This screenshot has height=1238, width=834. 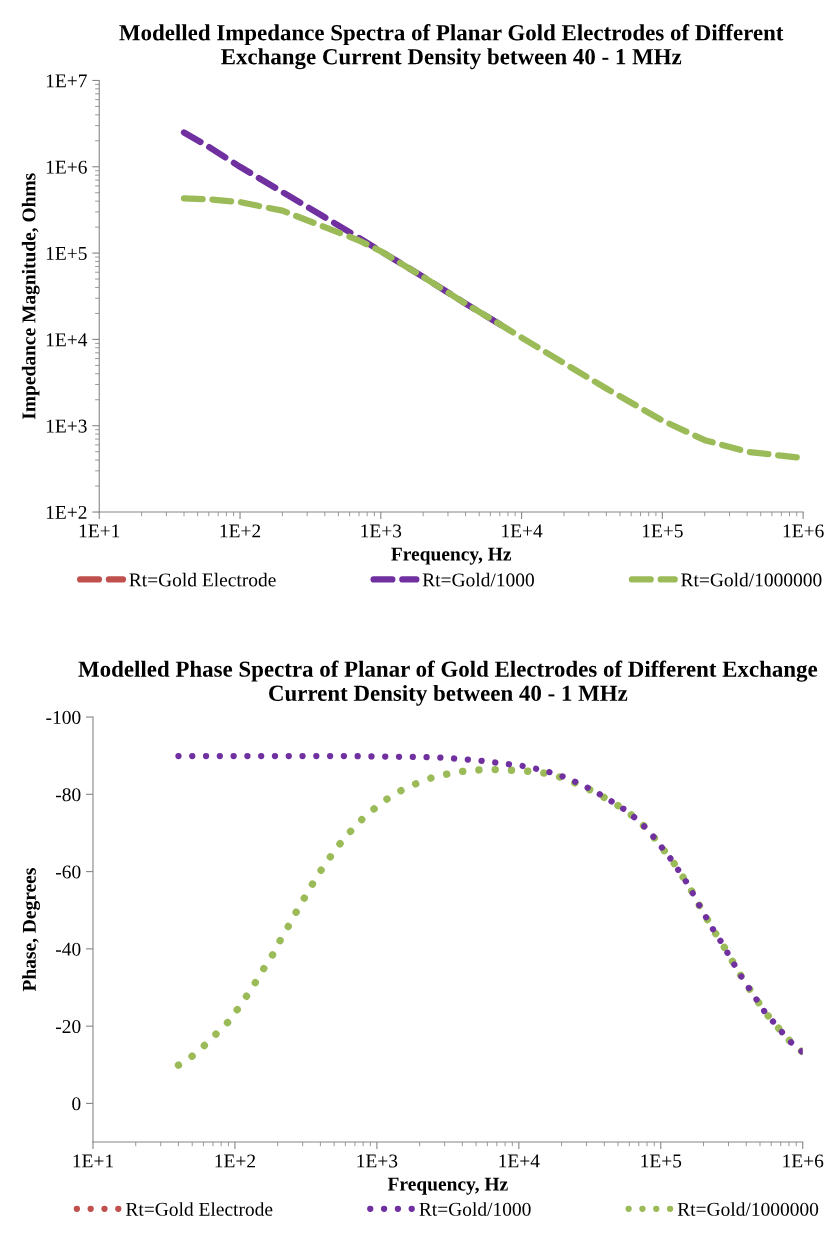 I want to click on y-tick-label: 1E+2, so click(x=66, y=512).